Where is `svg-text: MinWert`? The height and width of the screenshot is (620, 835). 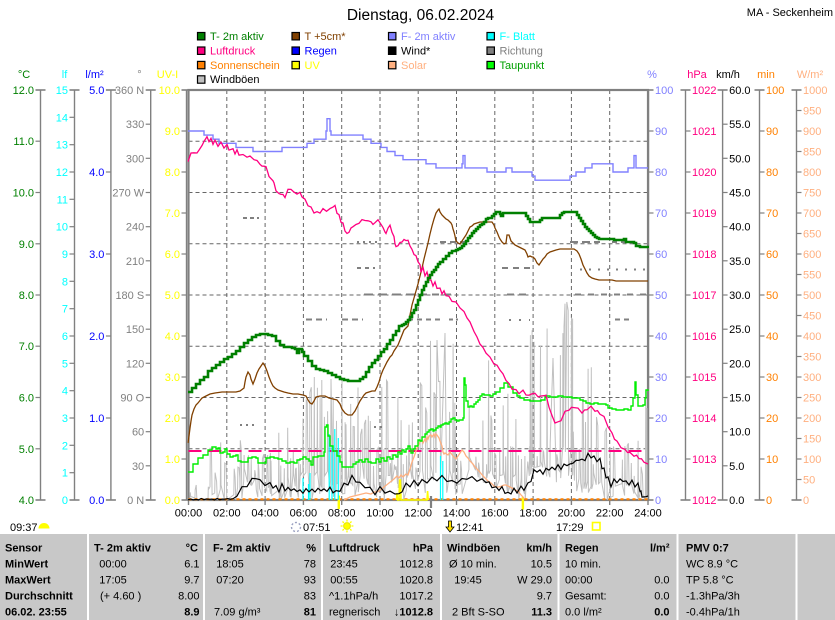
svg-text: MinWert is located at coordinates (27, 565).